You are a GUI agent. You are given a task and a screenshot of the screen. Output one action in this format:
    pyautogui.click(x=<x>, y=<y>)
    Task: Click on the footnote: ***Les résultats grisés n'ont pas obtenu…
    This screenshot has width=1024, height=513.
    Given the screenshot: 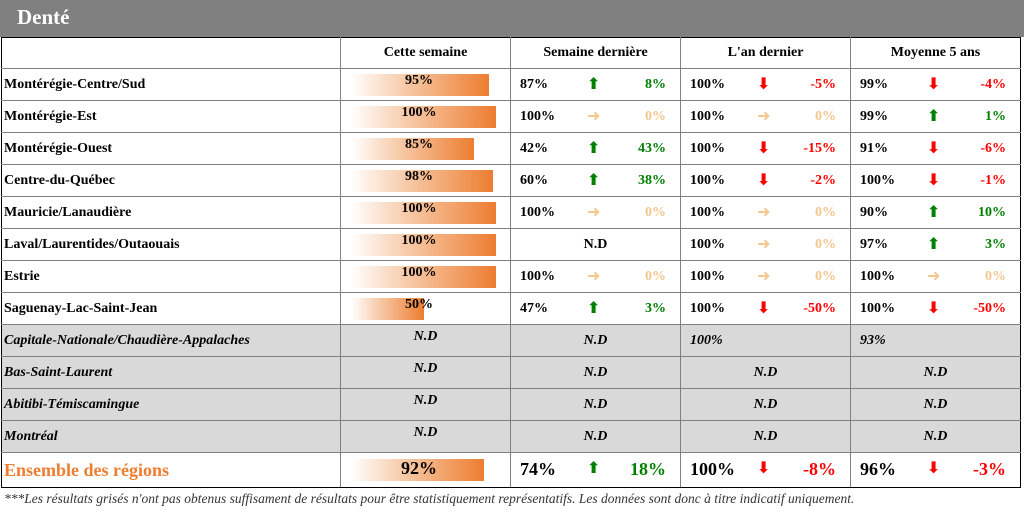 What is the action you would take?
    pyautogui.click(x=429, y=498)
    